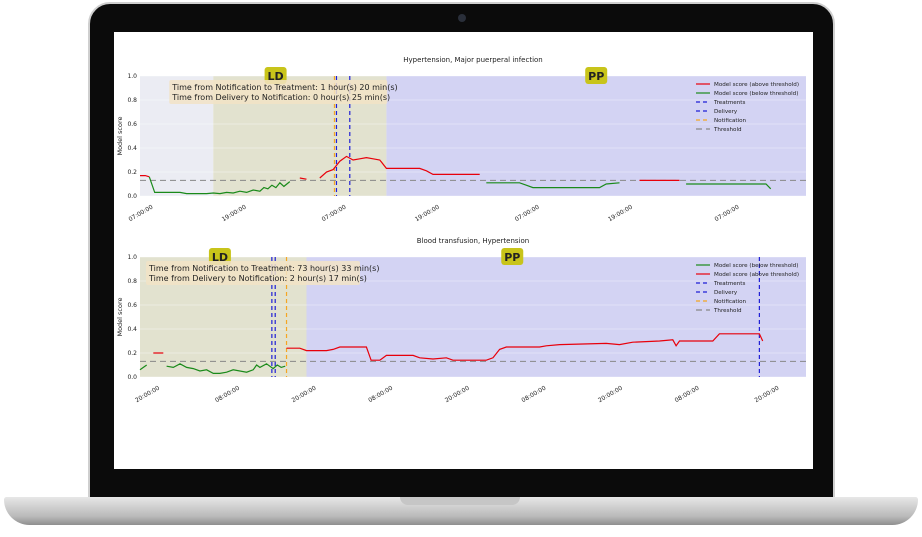 Image resolution: width=922 pixels, height=537 pixels. I want to click on chart-title: Hypertension, Major puerperal infection, so click(473, 60).